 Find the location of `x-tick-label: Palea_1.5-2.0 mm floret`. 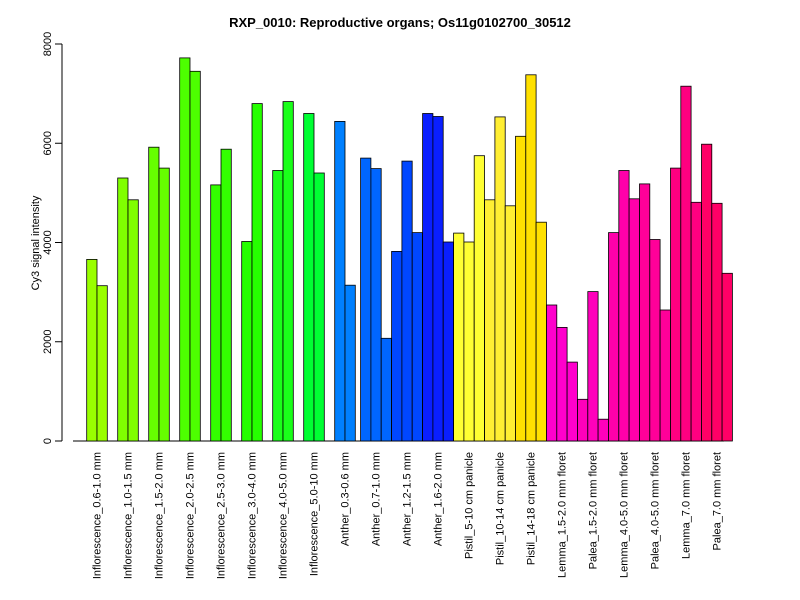

x-tick-label: Palea_1.5-2.0 mm floret is located at coordinates (594, 510).